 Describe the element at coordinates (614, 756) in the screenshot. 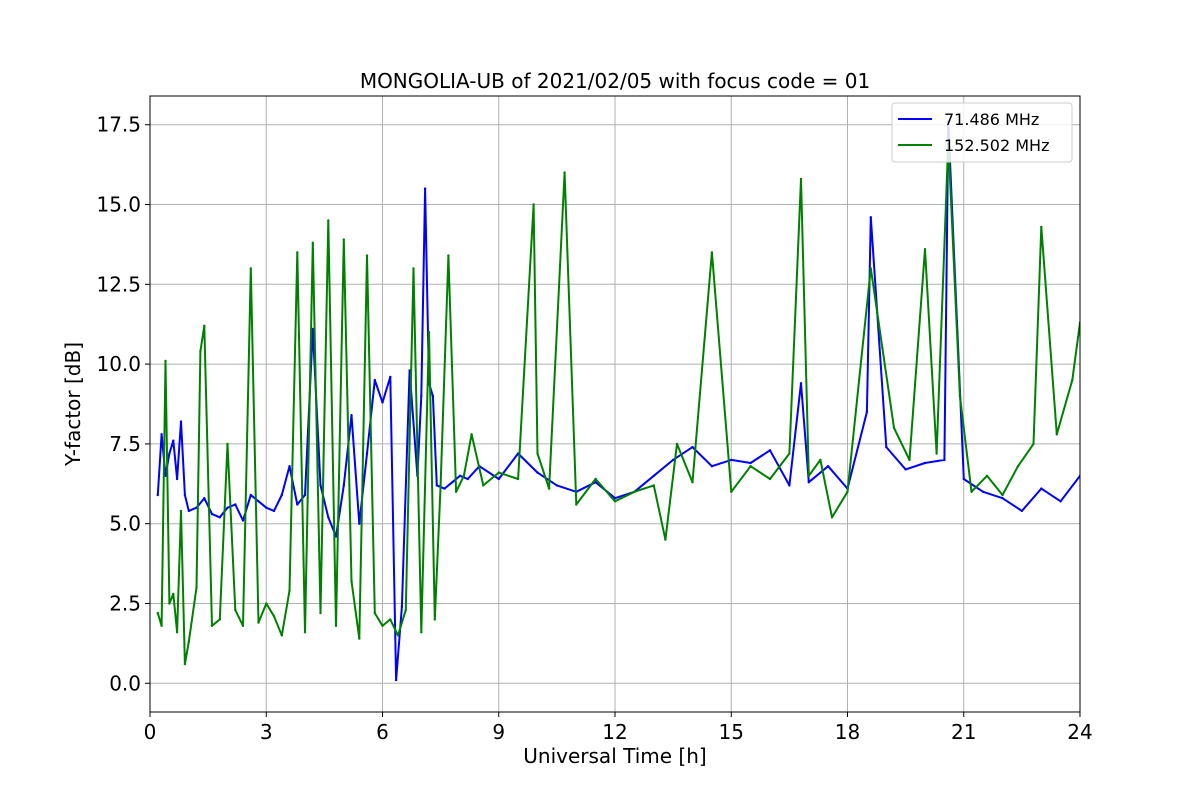

I see `x-axis-title: Universal Time [h]` at that location.